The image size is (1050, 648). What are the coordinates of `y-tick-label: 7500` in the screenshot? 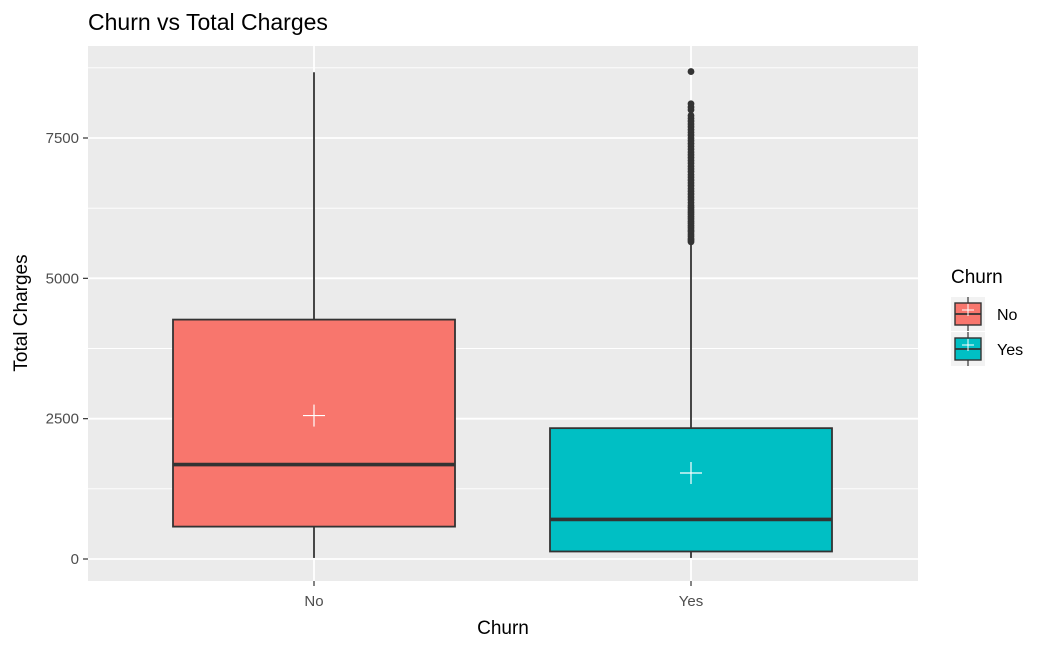 It's located at (62, 138).